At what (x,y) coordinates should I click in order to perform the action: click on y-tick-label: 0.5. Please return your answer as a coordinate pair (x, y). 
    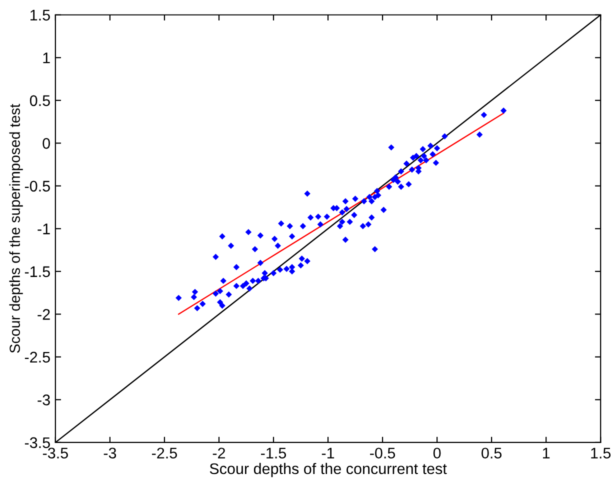
    Looking at the image, I should click on (40, 100).